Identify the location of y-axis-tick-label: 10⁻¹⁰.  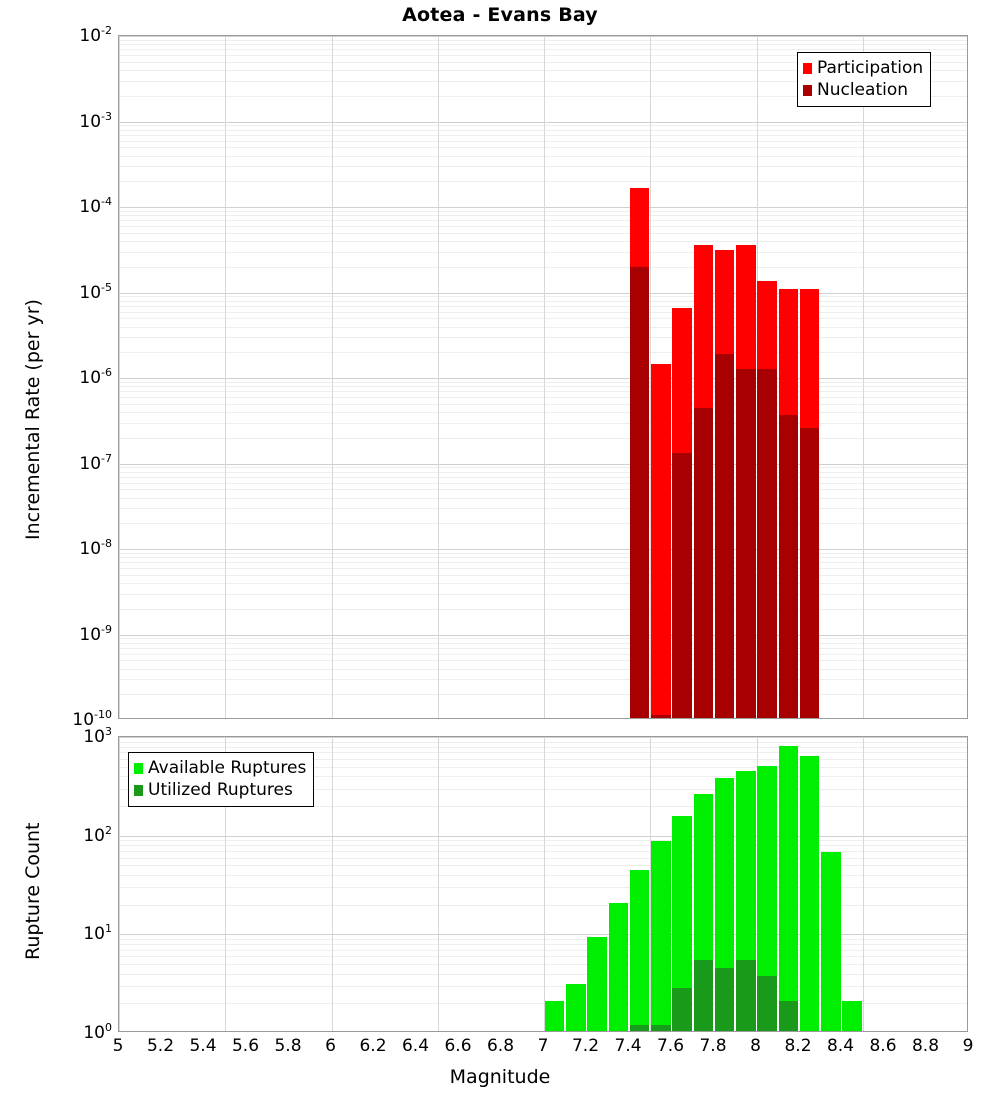
(92, 719).